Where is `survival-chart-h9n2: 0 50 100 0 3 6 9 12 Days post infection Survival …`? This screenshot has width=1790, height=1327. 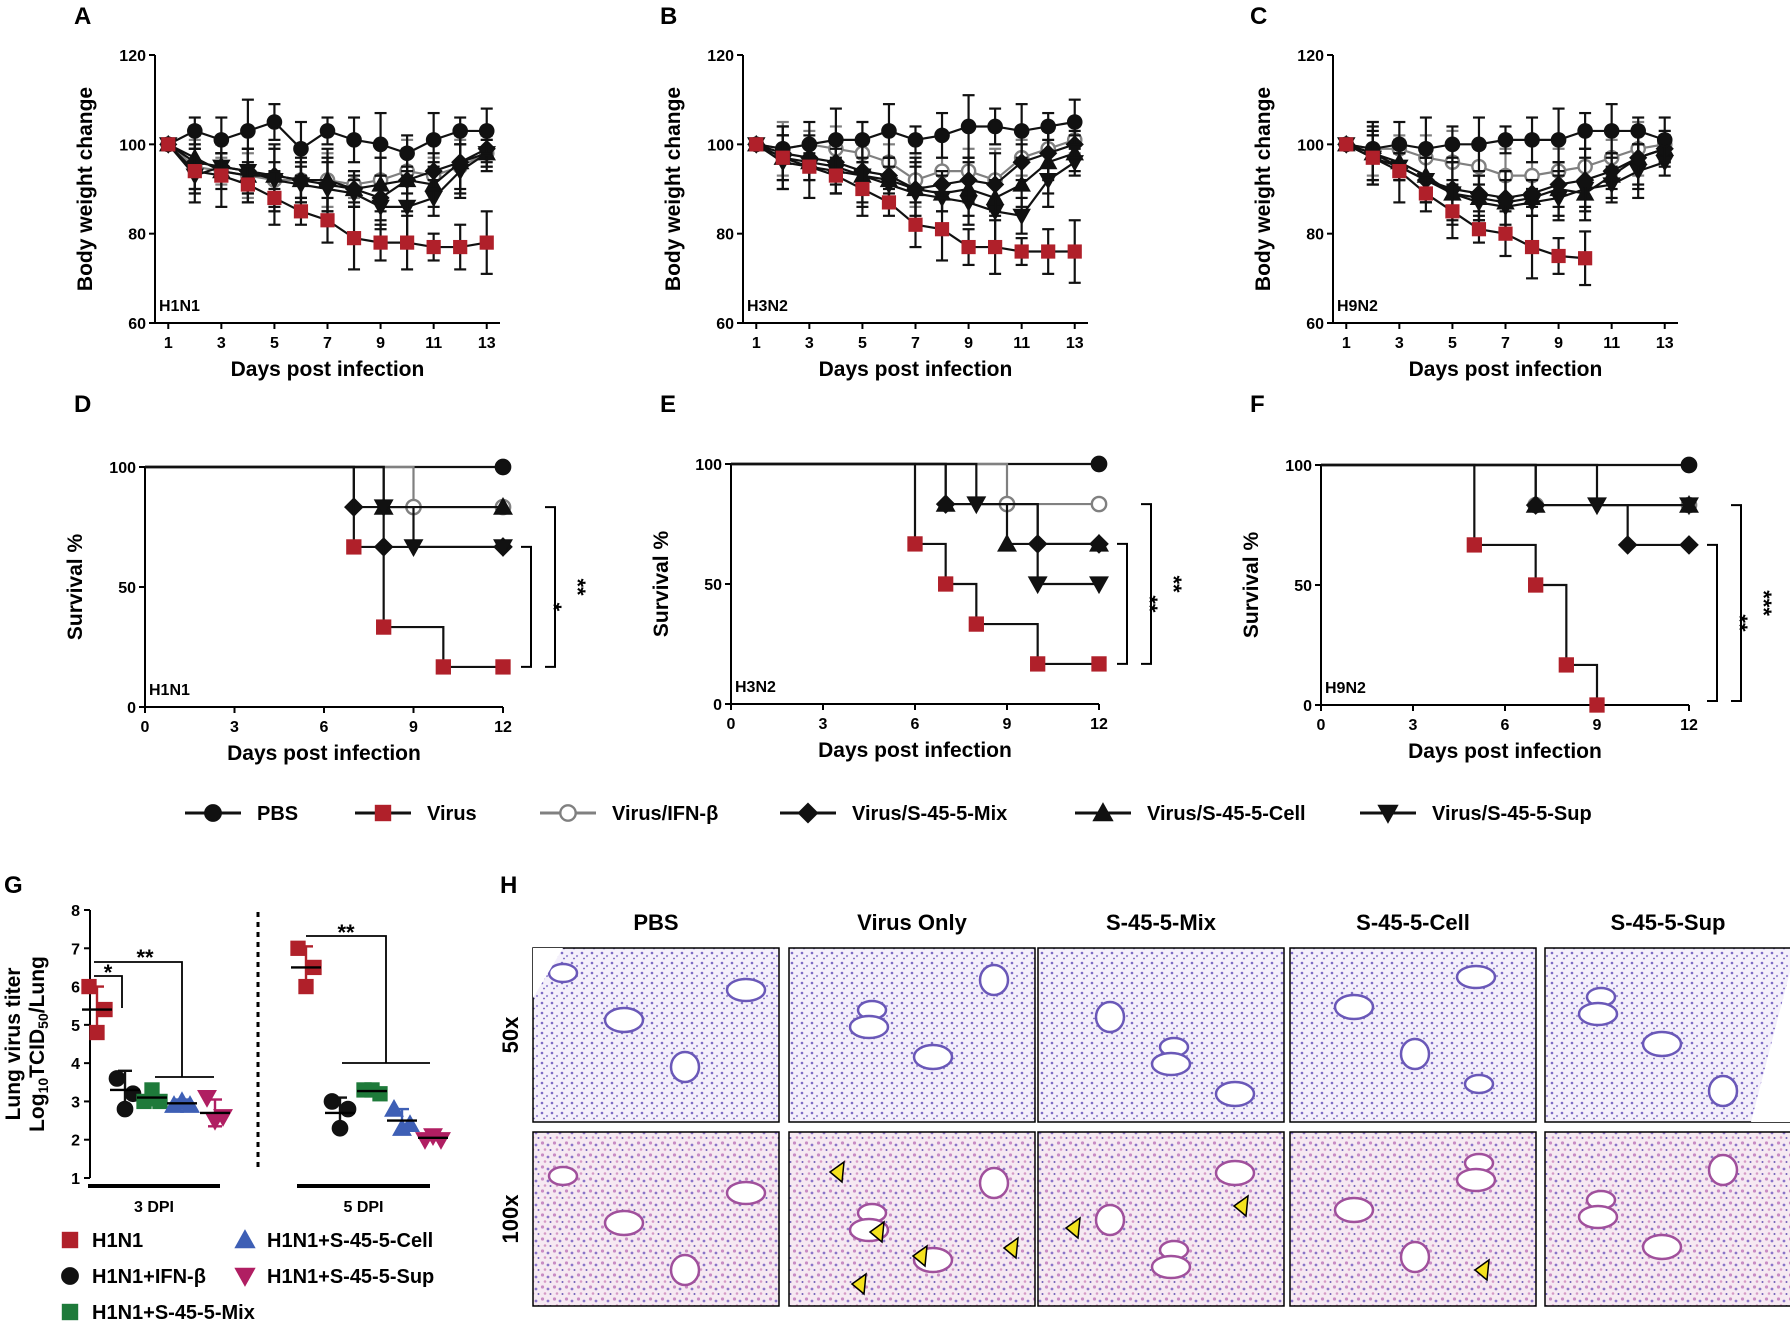 survival-chart-h9n2: 0 50 100 0 3 6 9 12 Days post infection Survival … is located at coordinates (1508, 609).